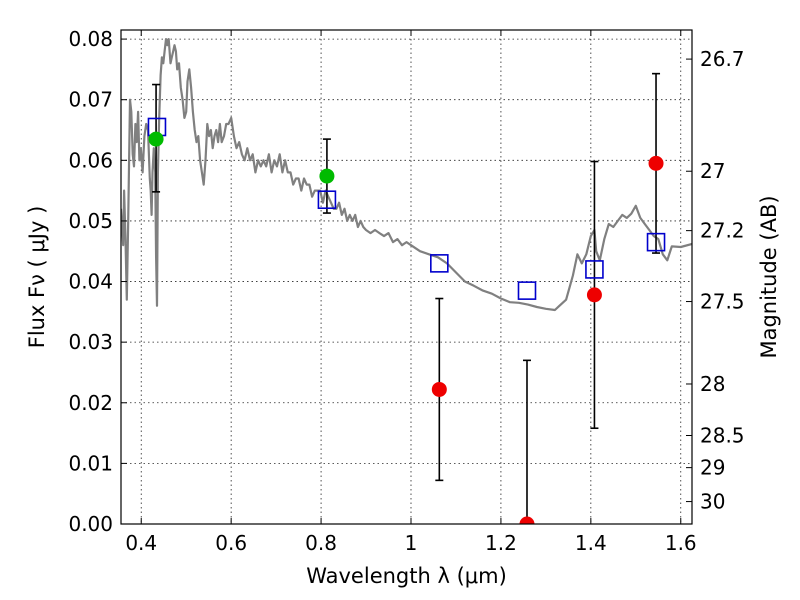  Describe the element at coordinates (321, 543) in the screenshot. I see `x-tick-label: 0.8` at that location.